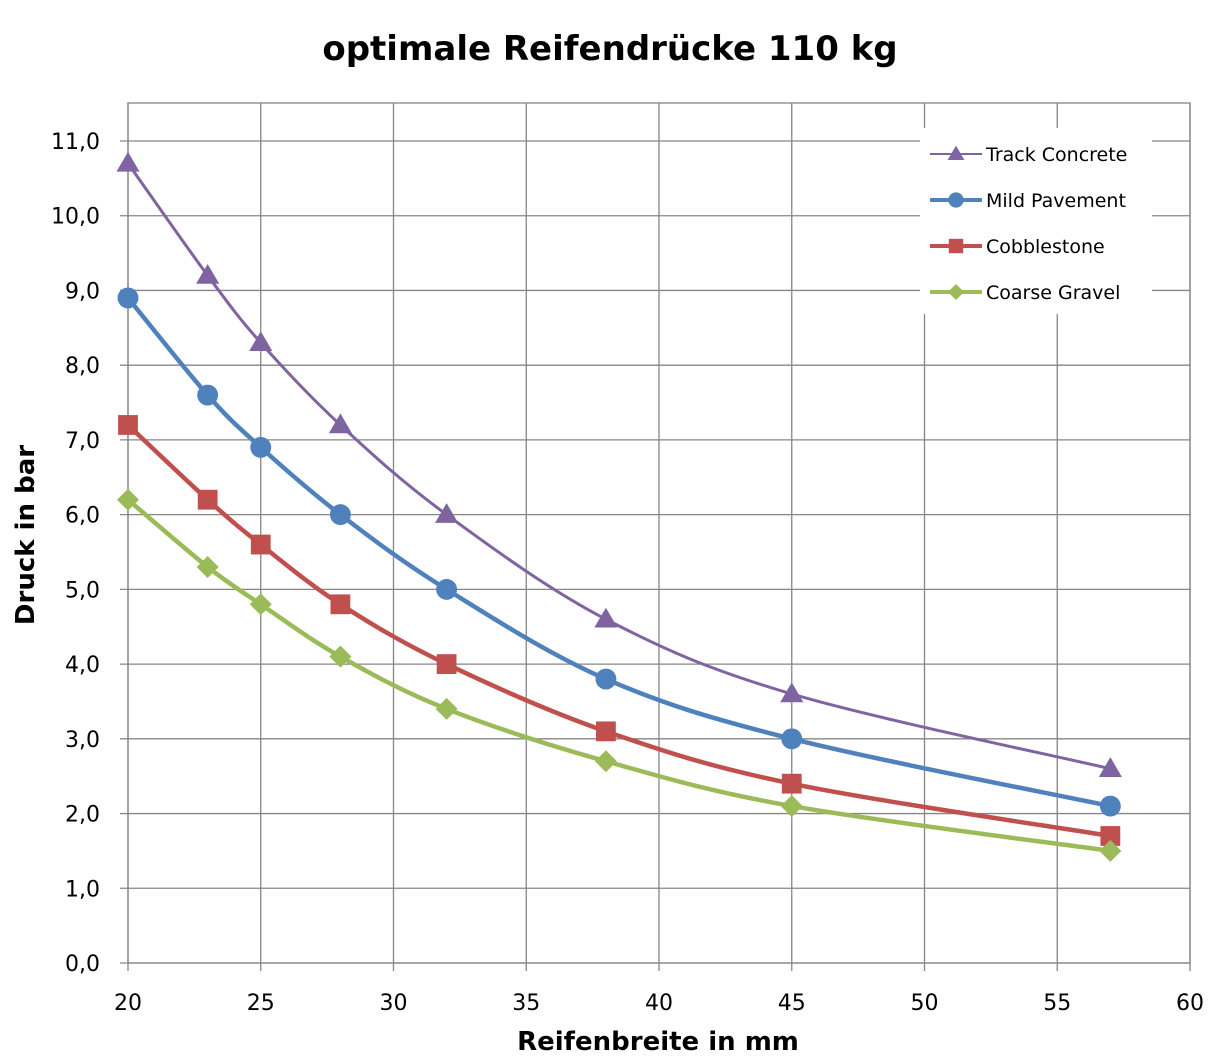 The height and width of the screenshot is (1060, 1216). I want to click on legend-label: Cobblestone, so click(1045, 247).